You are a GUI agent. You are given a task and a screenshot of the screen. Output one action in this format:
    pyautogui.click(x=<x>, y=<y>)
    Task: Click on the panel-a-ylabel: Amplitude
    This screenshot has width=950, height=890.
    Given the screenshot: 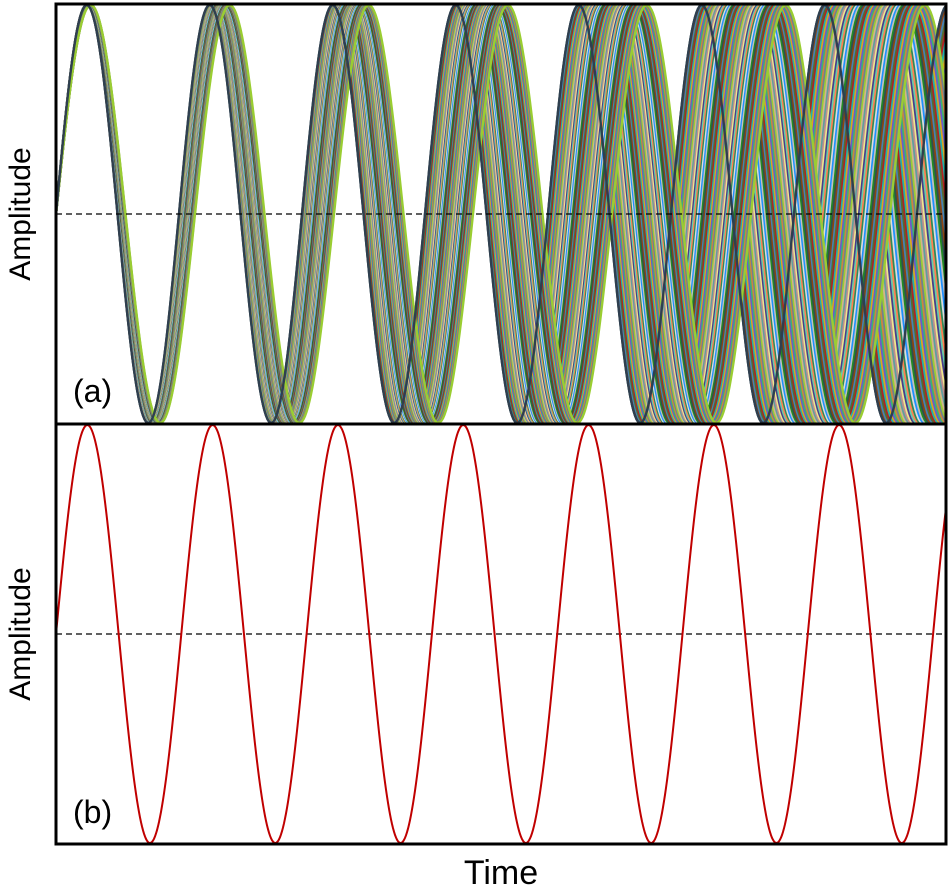 What is the action you would take?
    pyautogui.click(x=20, y=213)
    